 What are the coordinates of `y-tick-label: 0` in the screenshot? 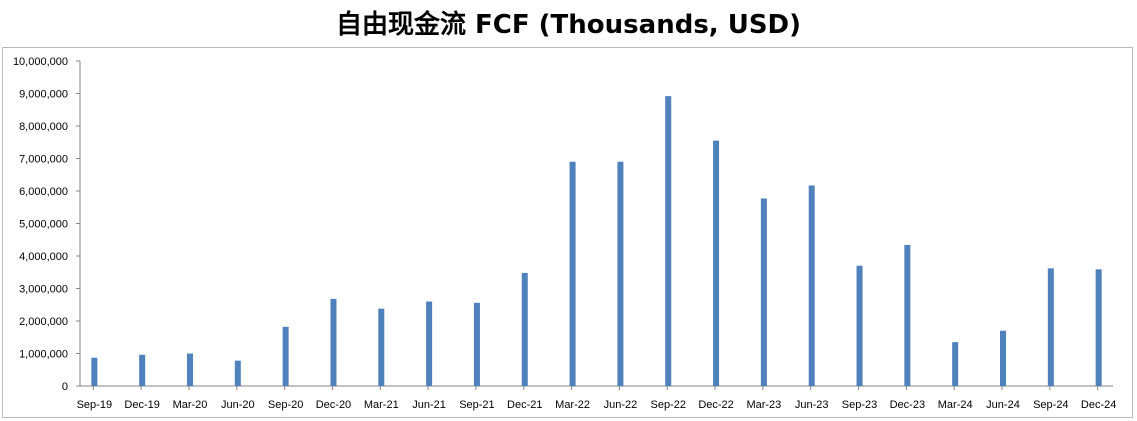 It's located at (65, 387).